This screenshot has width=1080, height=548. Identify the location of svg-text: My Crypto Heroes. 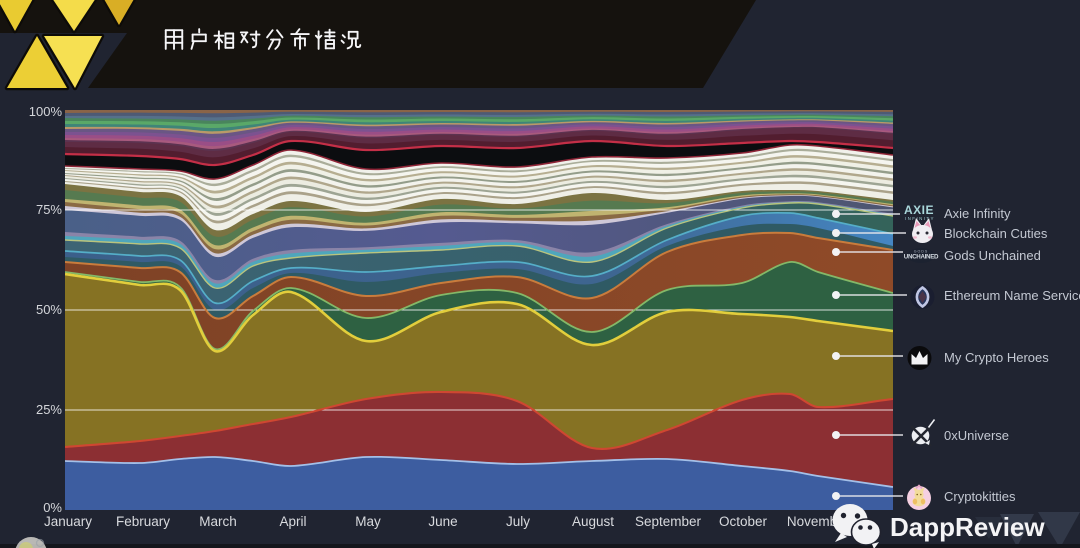
(996, 357).